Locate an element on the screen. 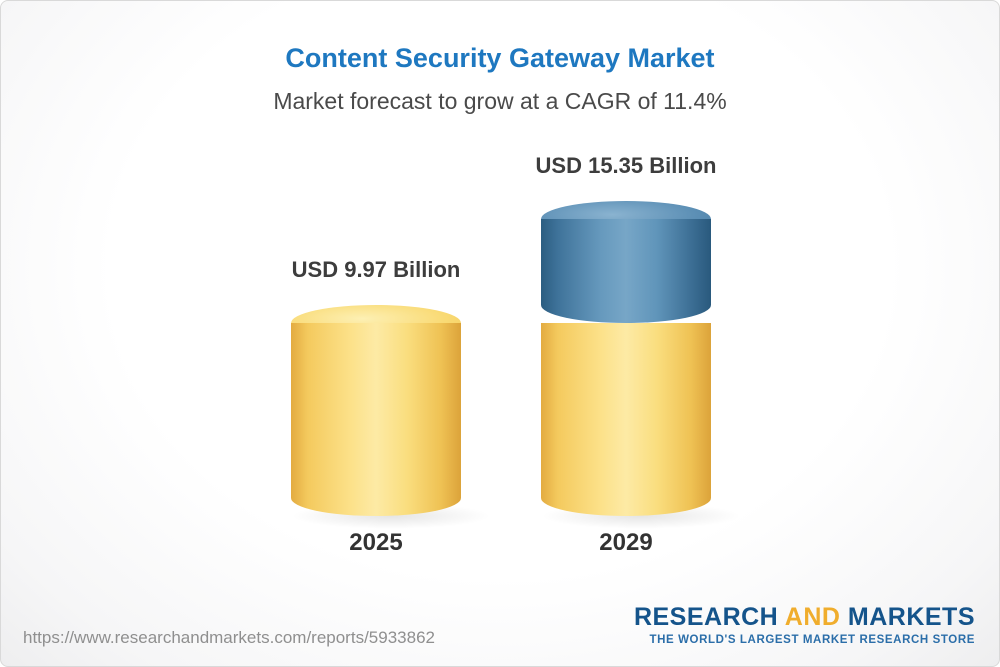 This screenshot has width=1000, height=667. page-title: Content Security Gateway Market is located at coordinates (500, 58).